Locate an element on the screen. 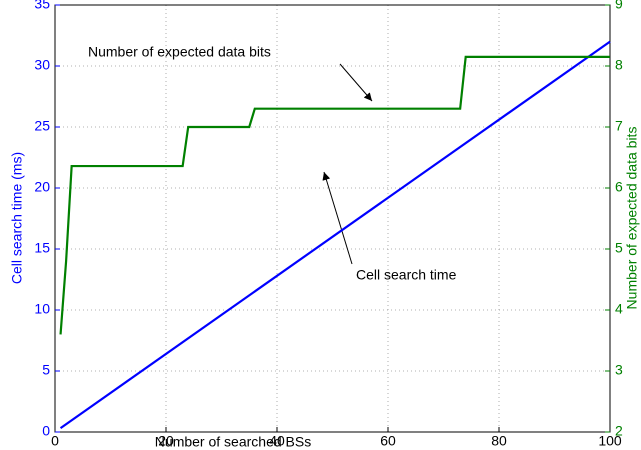  y-tick-label: 30 is located at coordinates (42, 65).